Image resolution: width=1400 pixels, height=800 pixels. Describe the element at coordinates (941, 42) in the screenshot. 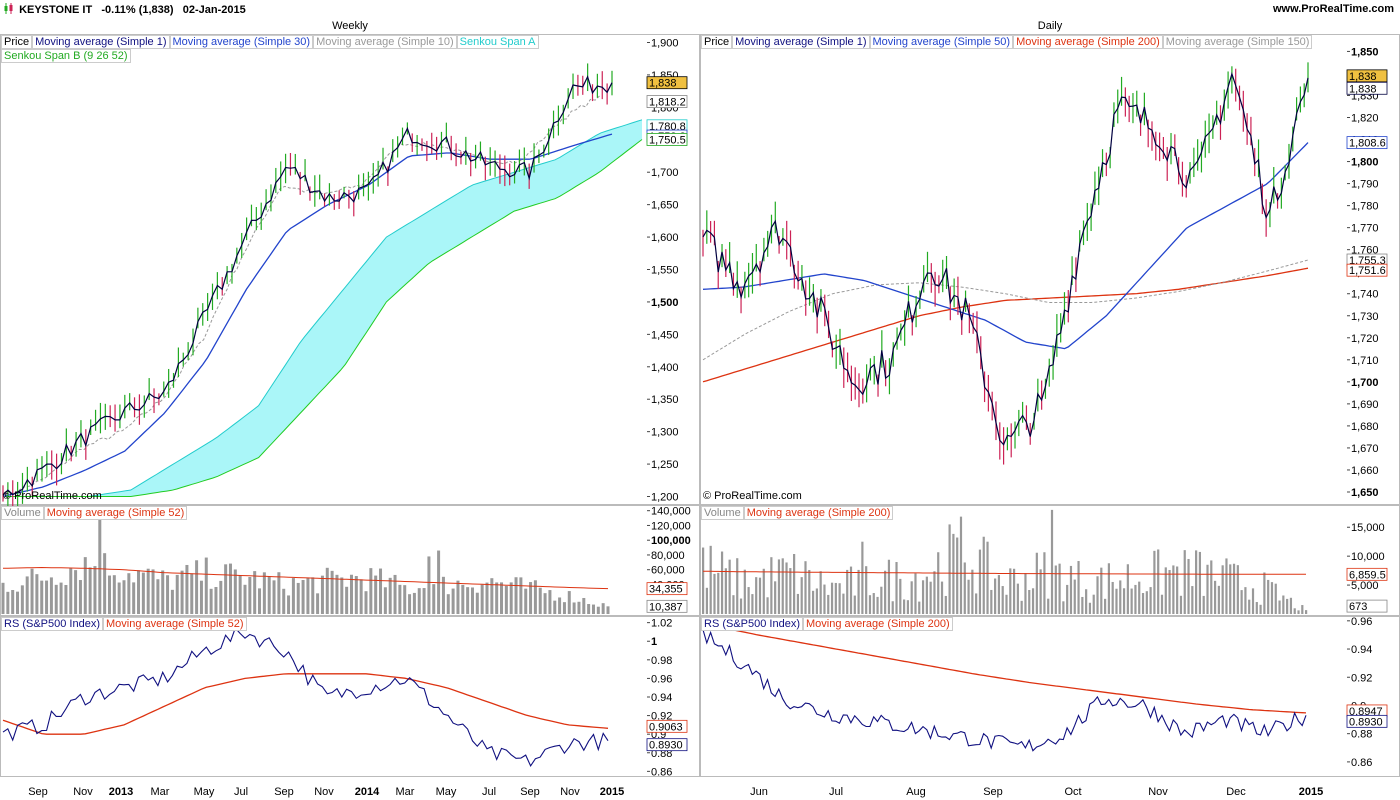

I see `legend-ma50: Moving average (Simple 50)` at that location.